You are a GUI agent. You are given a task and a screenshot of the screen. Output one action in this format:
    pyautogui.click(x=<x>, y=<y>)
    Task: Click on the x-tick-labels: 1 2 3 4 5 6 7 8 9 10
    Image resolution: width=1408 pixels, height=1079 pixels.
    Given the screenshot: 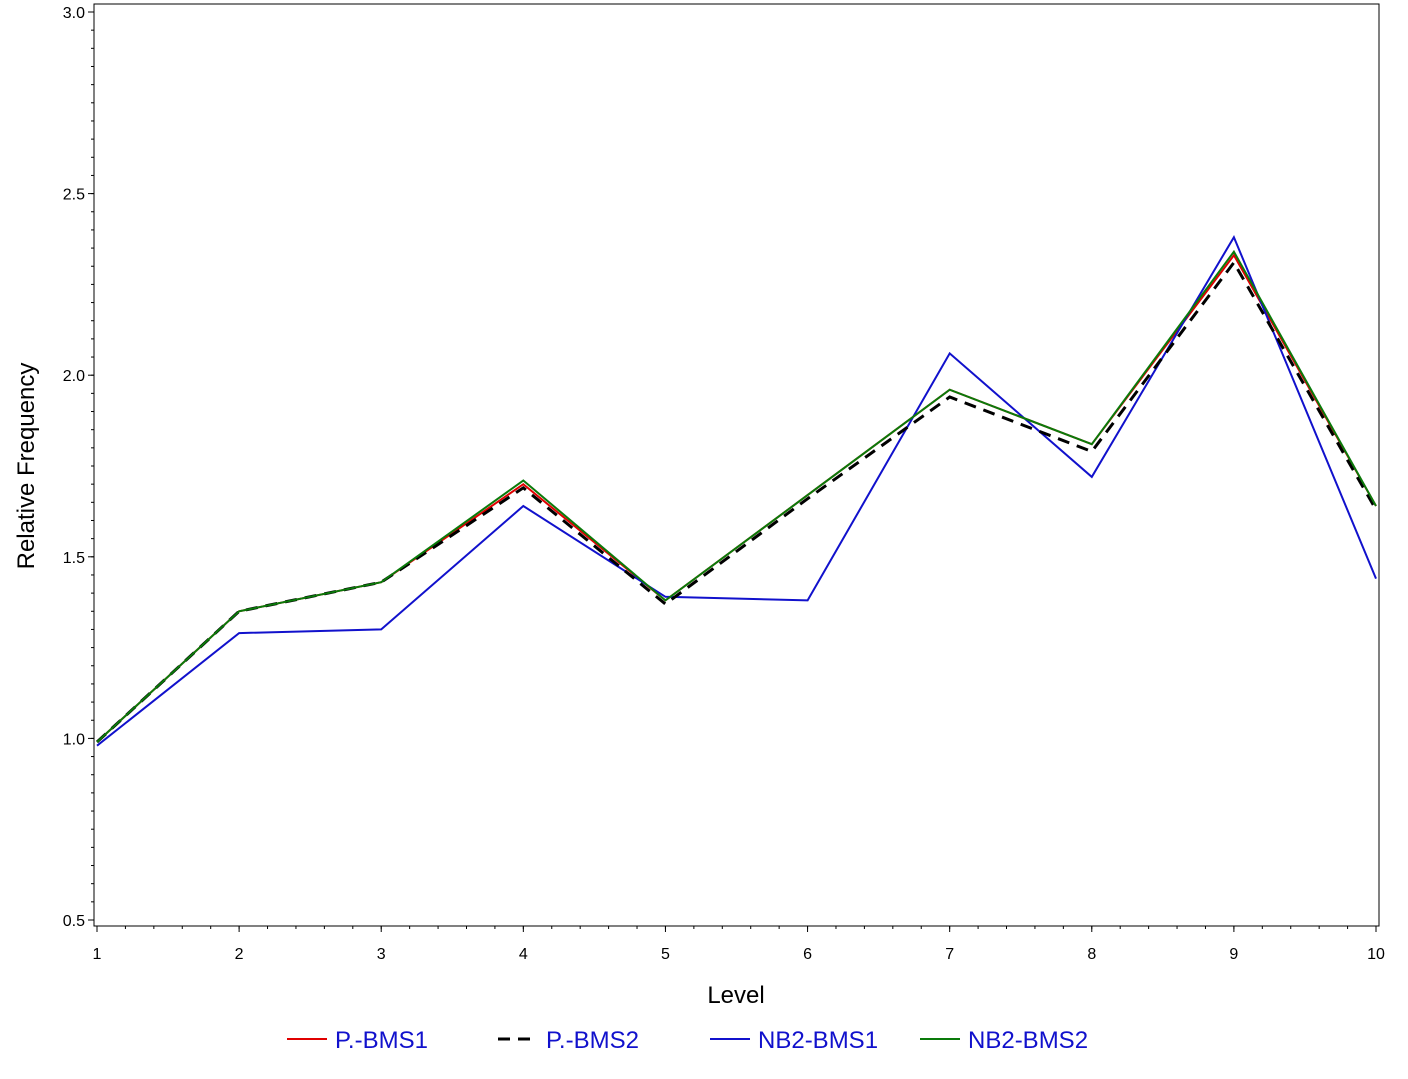 What is the action you would take?
    pyautogui.click(x=739, y=954)
    